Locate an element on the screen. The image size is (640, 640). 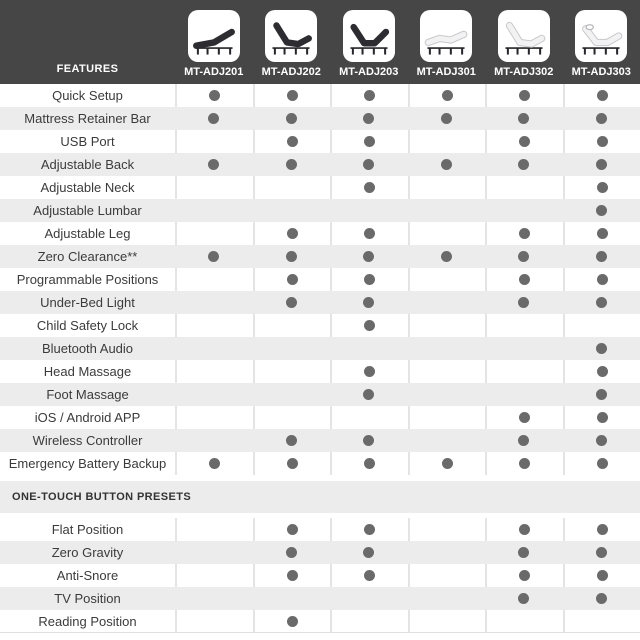
feature-label: Reading Position is located at coordinates (87, 621).